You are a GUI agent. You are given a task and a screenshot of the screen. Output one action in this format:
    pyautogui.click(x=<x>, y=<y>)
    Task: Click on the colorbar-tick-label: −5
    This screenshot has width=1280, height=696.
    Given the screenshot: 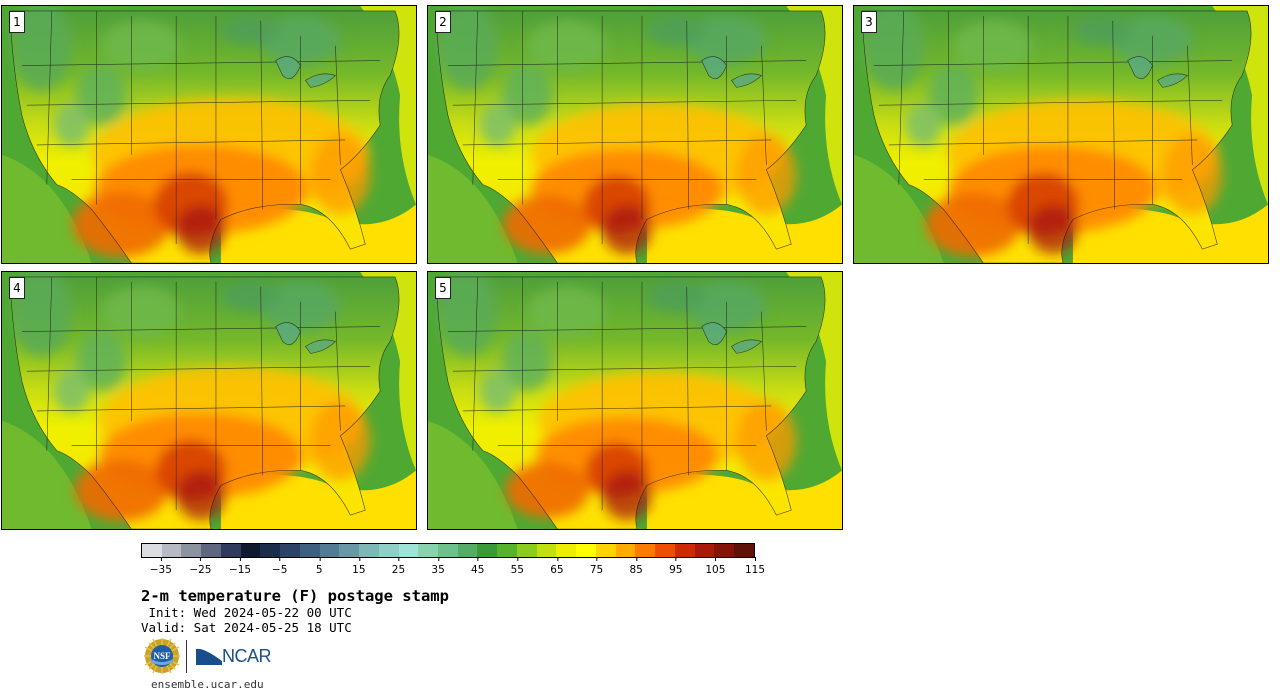 What is the action you would take?
    pyautogui.click(x=279, y=566)
    